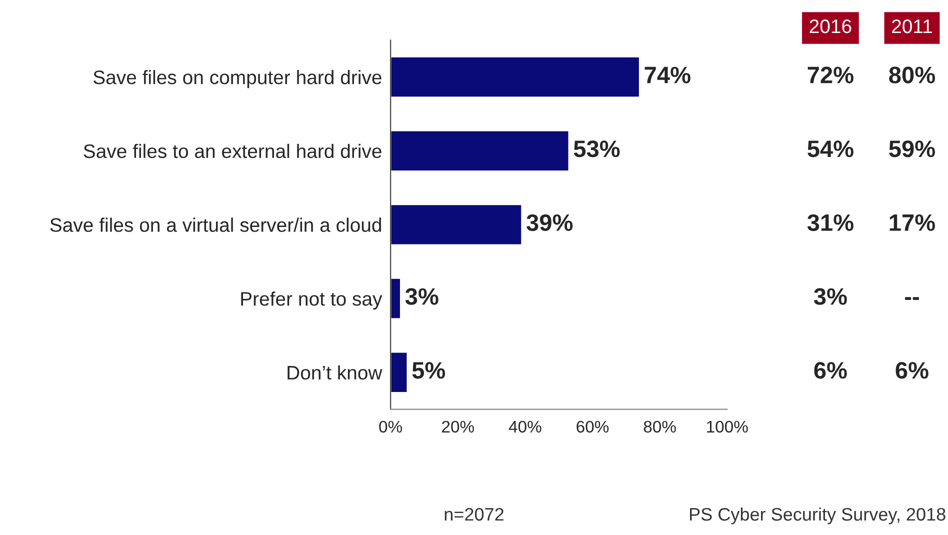  Describe the element at coordinates (912, 75) in the screenshot. I see `text: 80%` at that location.